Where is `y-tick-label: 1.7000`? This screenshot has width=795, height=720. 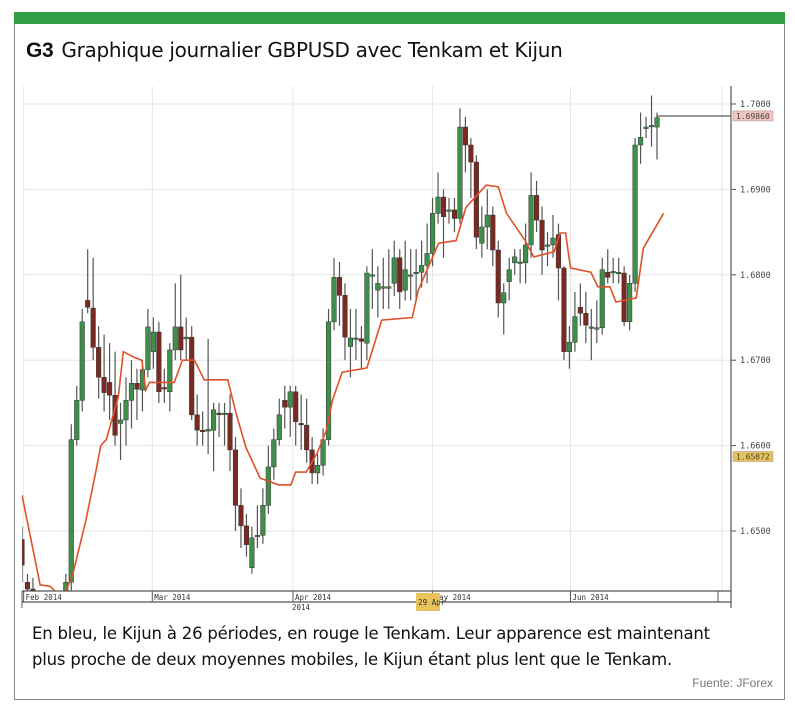
y-tick-label: 1.7000 is located at coordinates (755, 105).